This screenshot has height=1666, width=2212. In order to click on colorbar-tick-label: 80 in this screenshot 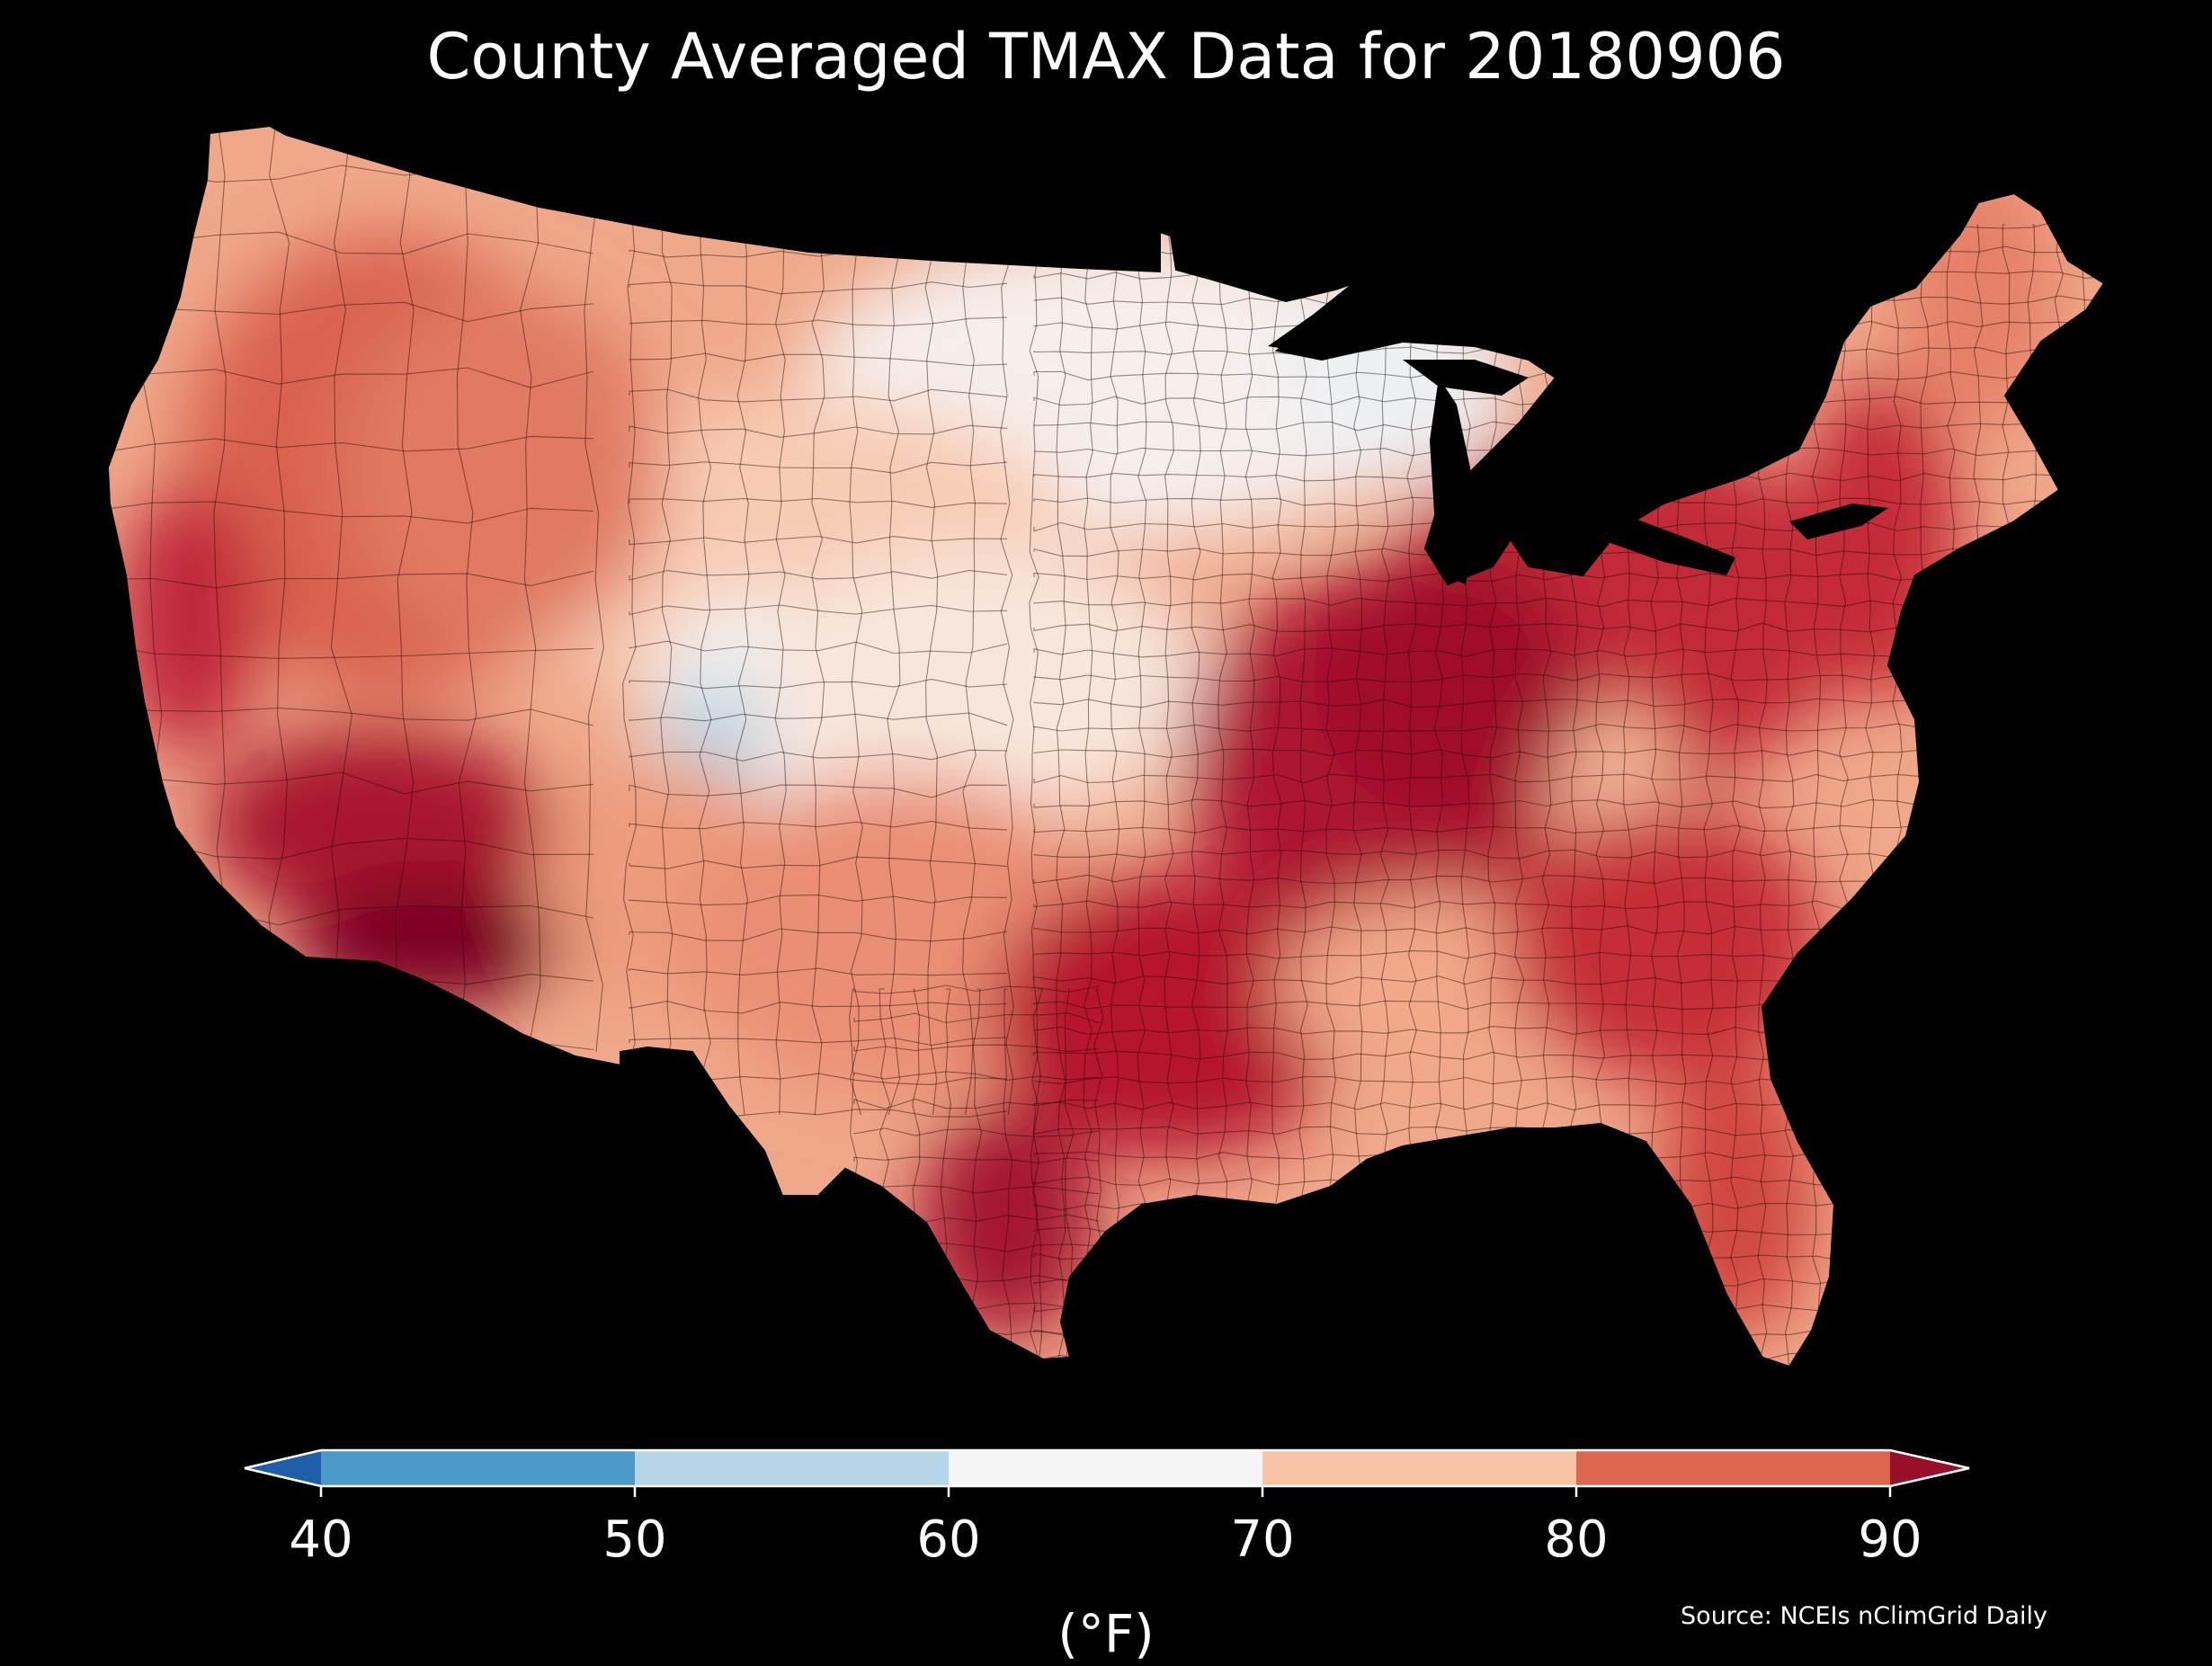, I will do `click(1576, 1540)`.